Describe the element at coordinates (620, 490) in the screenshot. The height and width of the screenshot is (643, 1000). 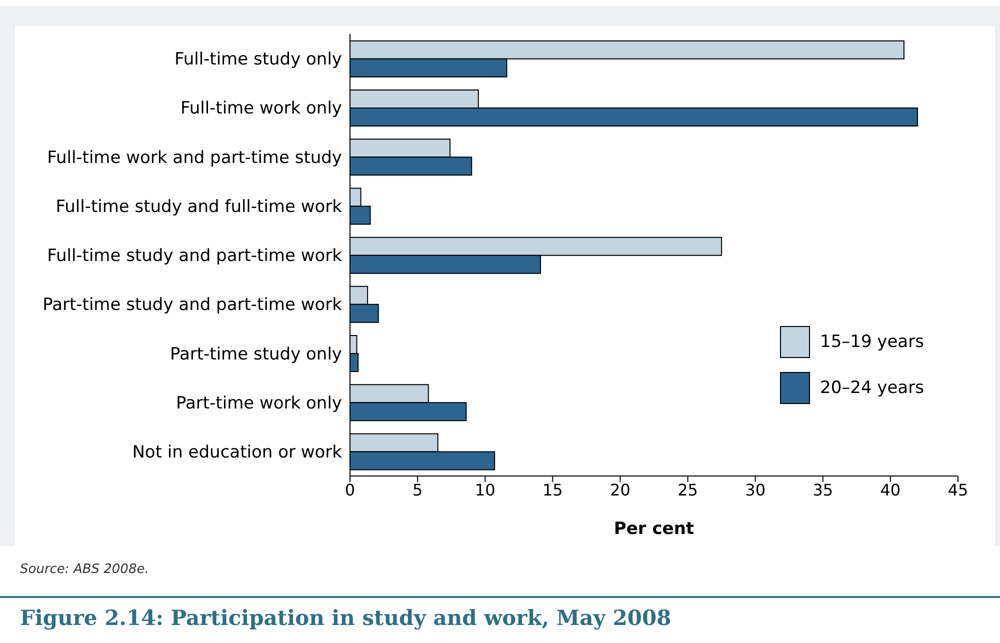
I see `x-tick-label: 20` at that location.